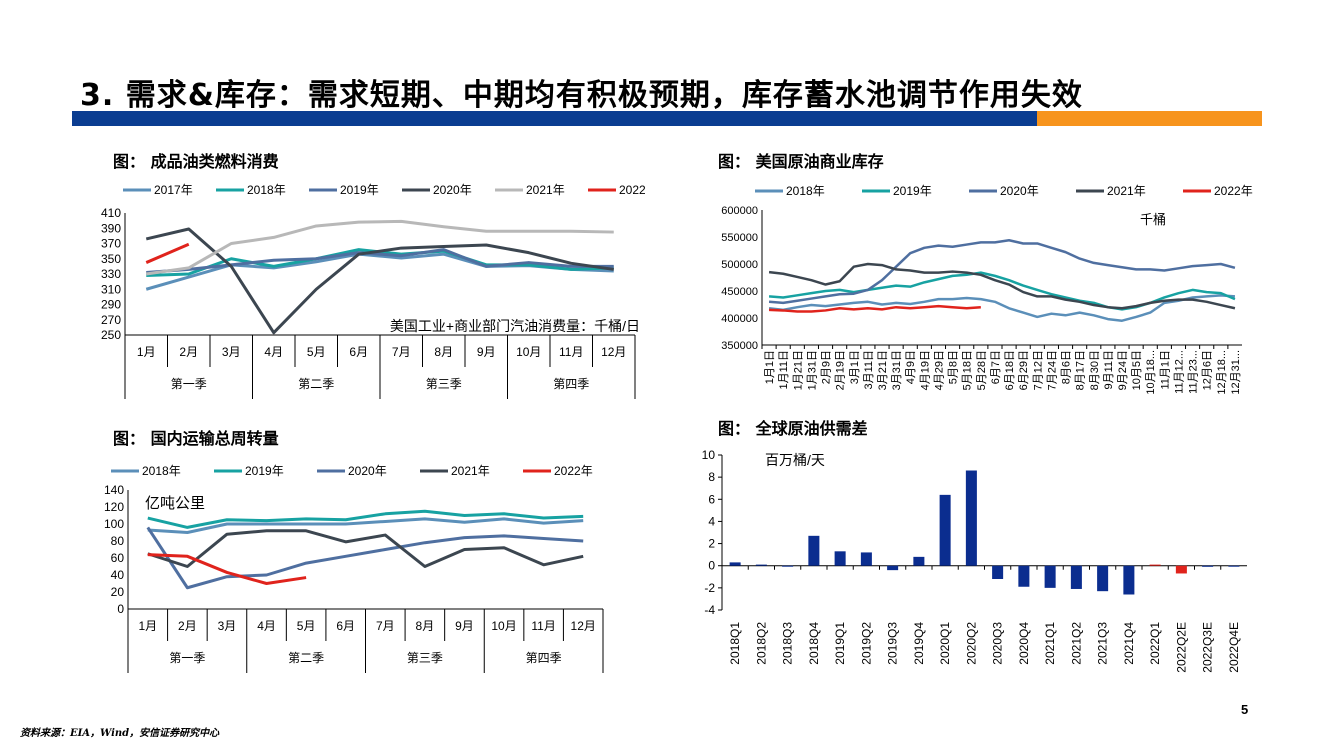 Image resolution: width=1333 pixels, height=750 pixels. What do you see at coordinates (709, 455) in the screenshot?
I see `y-tick-label: 10` at bounding box center [709, 455].